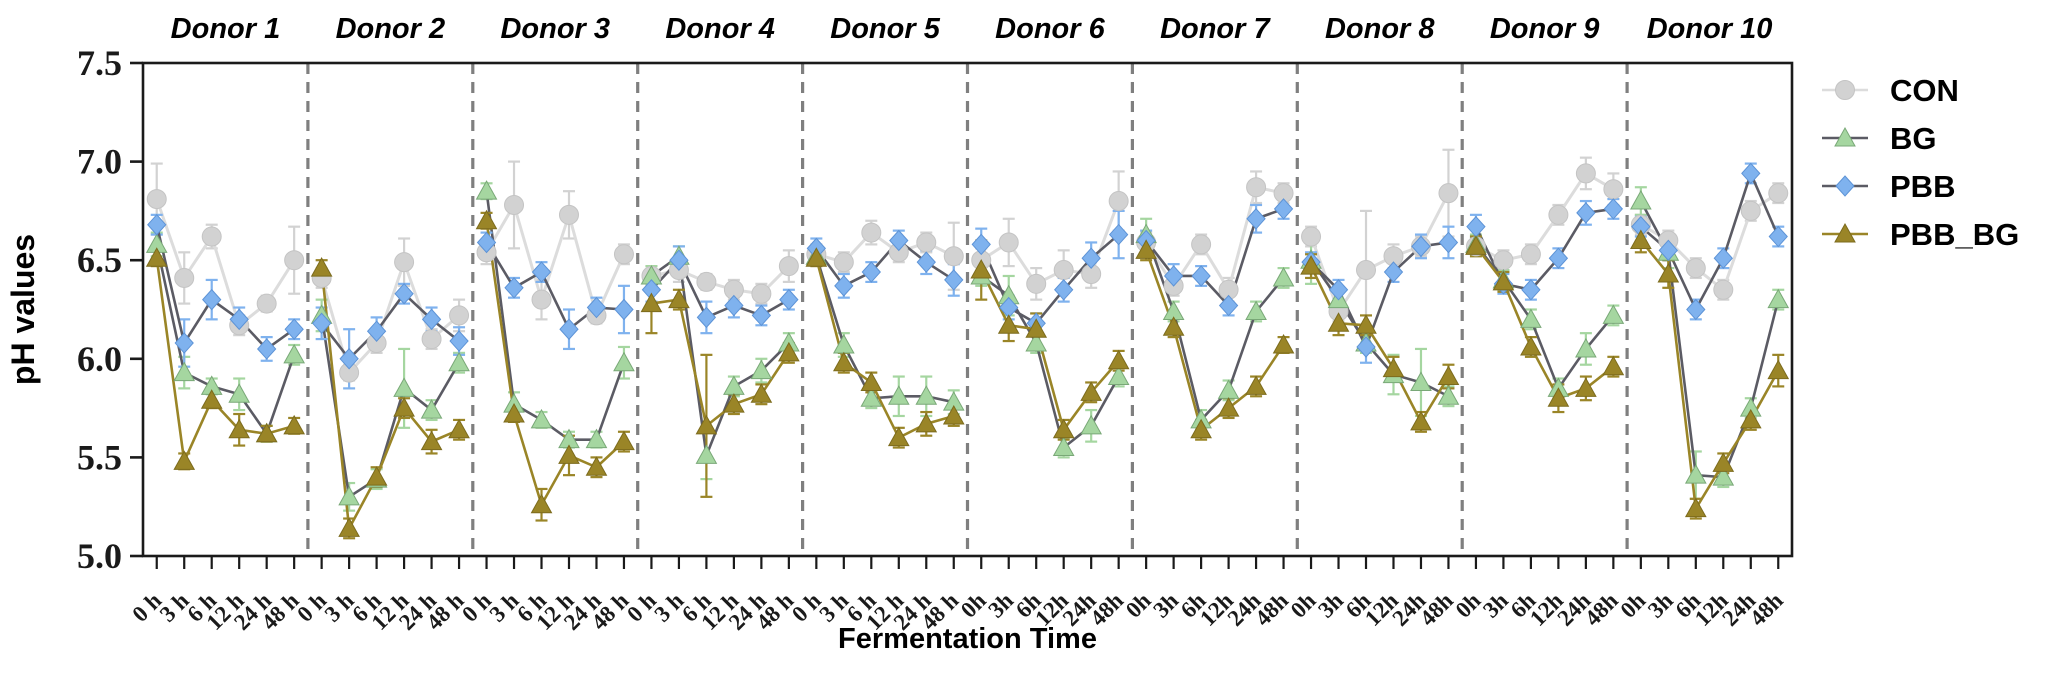 This screenshot has width=2048, height=679. Describe the element at coordinates (1380, 29) in the screenshot. I see `panel-title: Donor 8` at that location.